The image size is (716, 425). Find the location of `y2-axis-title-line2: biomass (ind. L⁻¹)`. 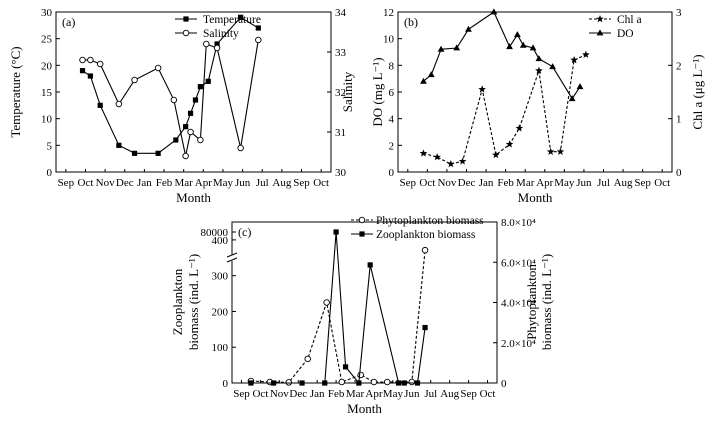

y2-axis-title-line2: biomass (ind. L⁻¹) is located at coordinates (546, 302).